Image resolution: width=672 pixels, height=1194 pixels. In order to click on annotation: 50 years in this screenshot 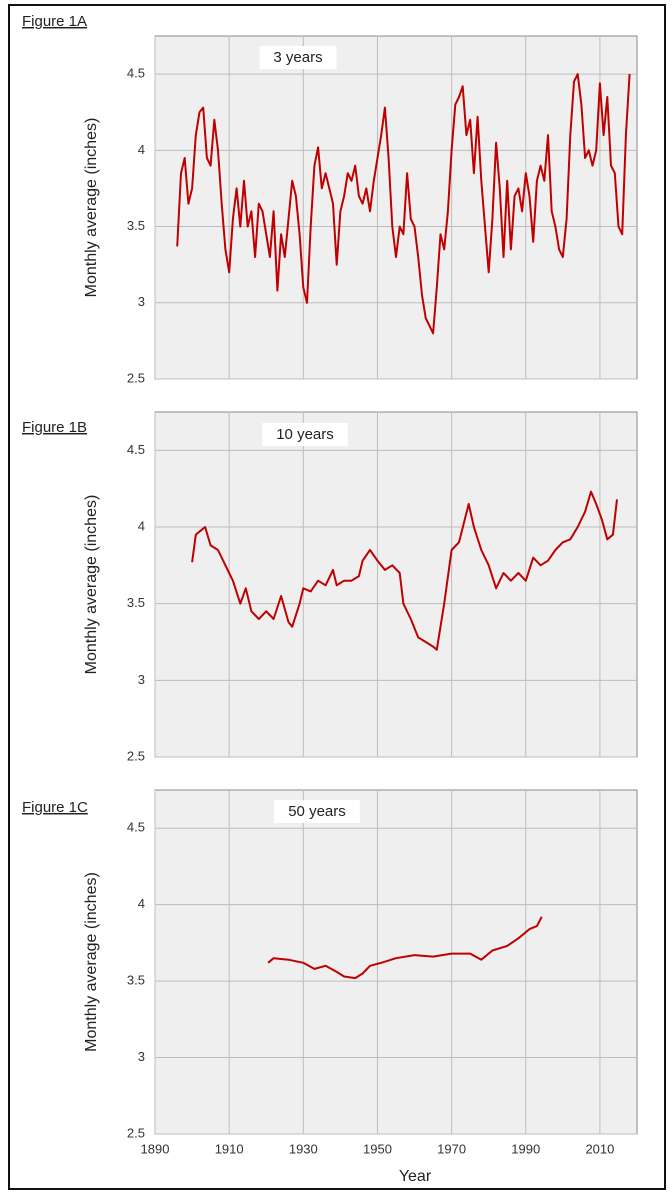, I will do `click(317, 811)`.